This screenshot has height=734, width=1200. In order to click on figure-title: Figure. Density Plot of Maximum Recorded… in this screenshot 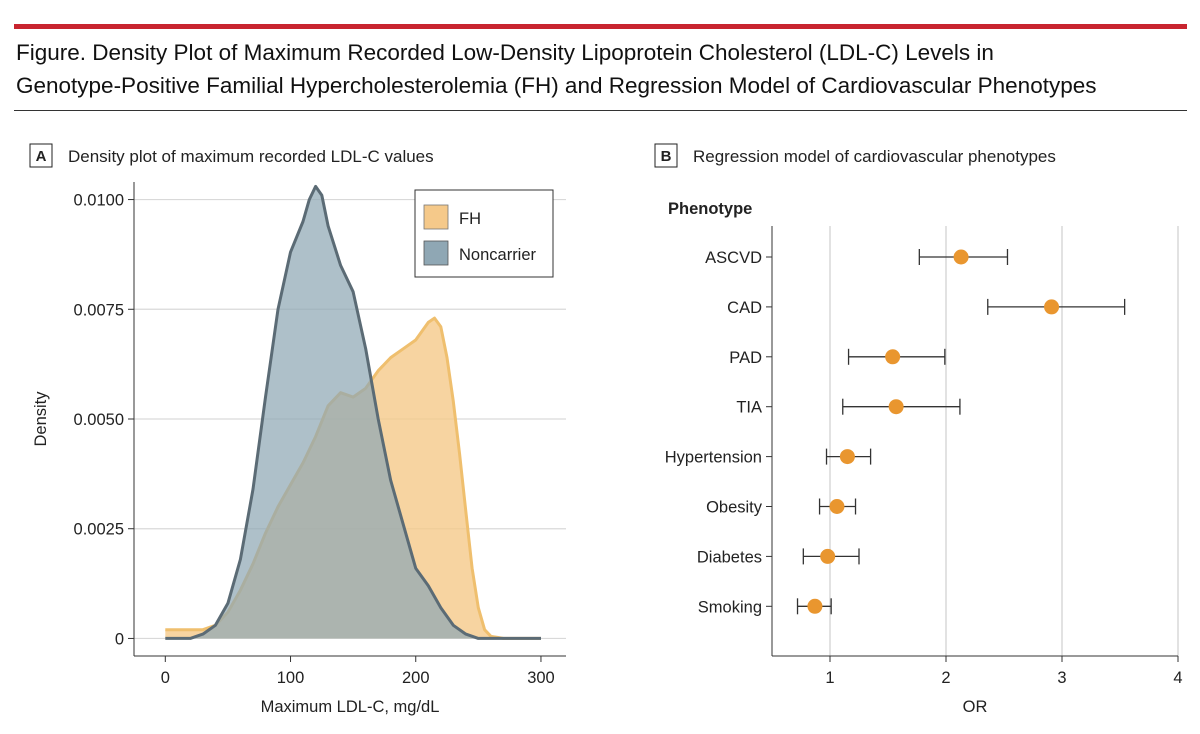, I will do `click(601, 69)`.